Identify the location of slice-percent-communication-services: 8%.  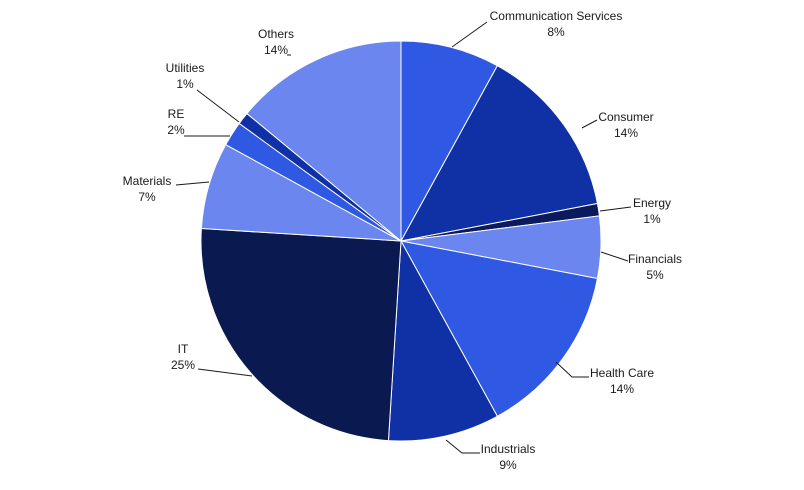
(556, 32).